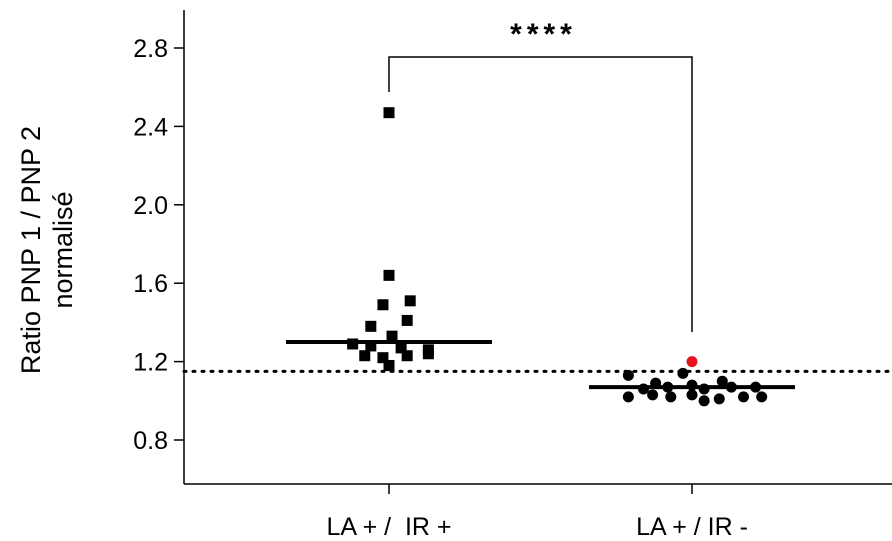  I want to click on y-tick-label: 1.6, so click(150, 284).